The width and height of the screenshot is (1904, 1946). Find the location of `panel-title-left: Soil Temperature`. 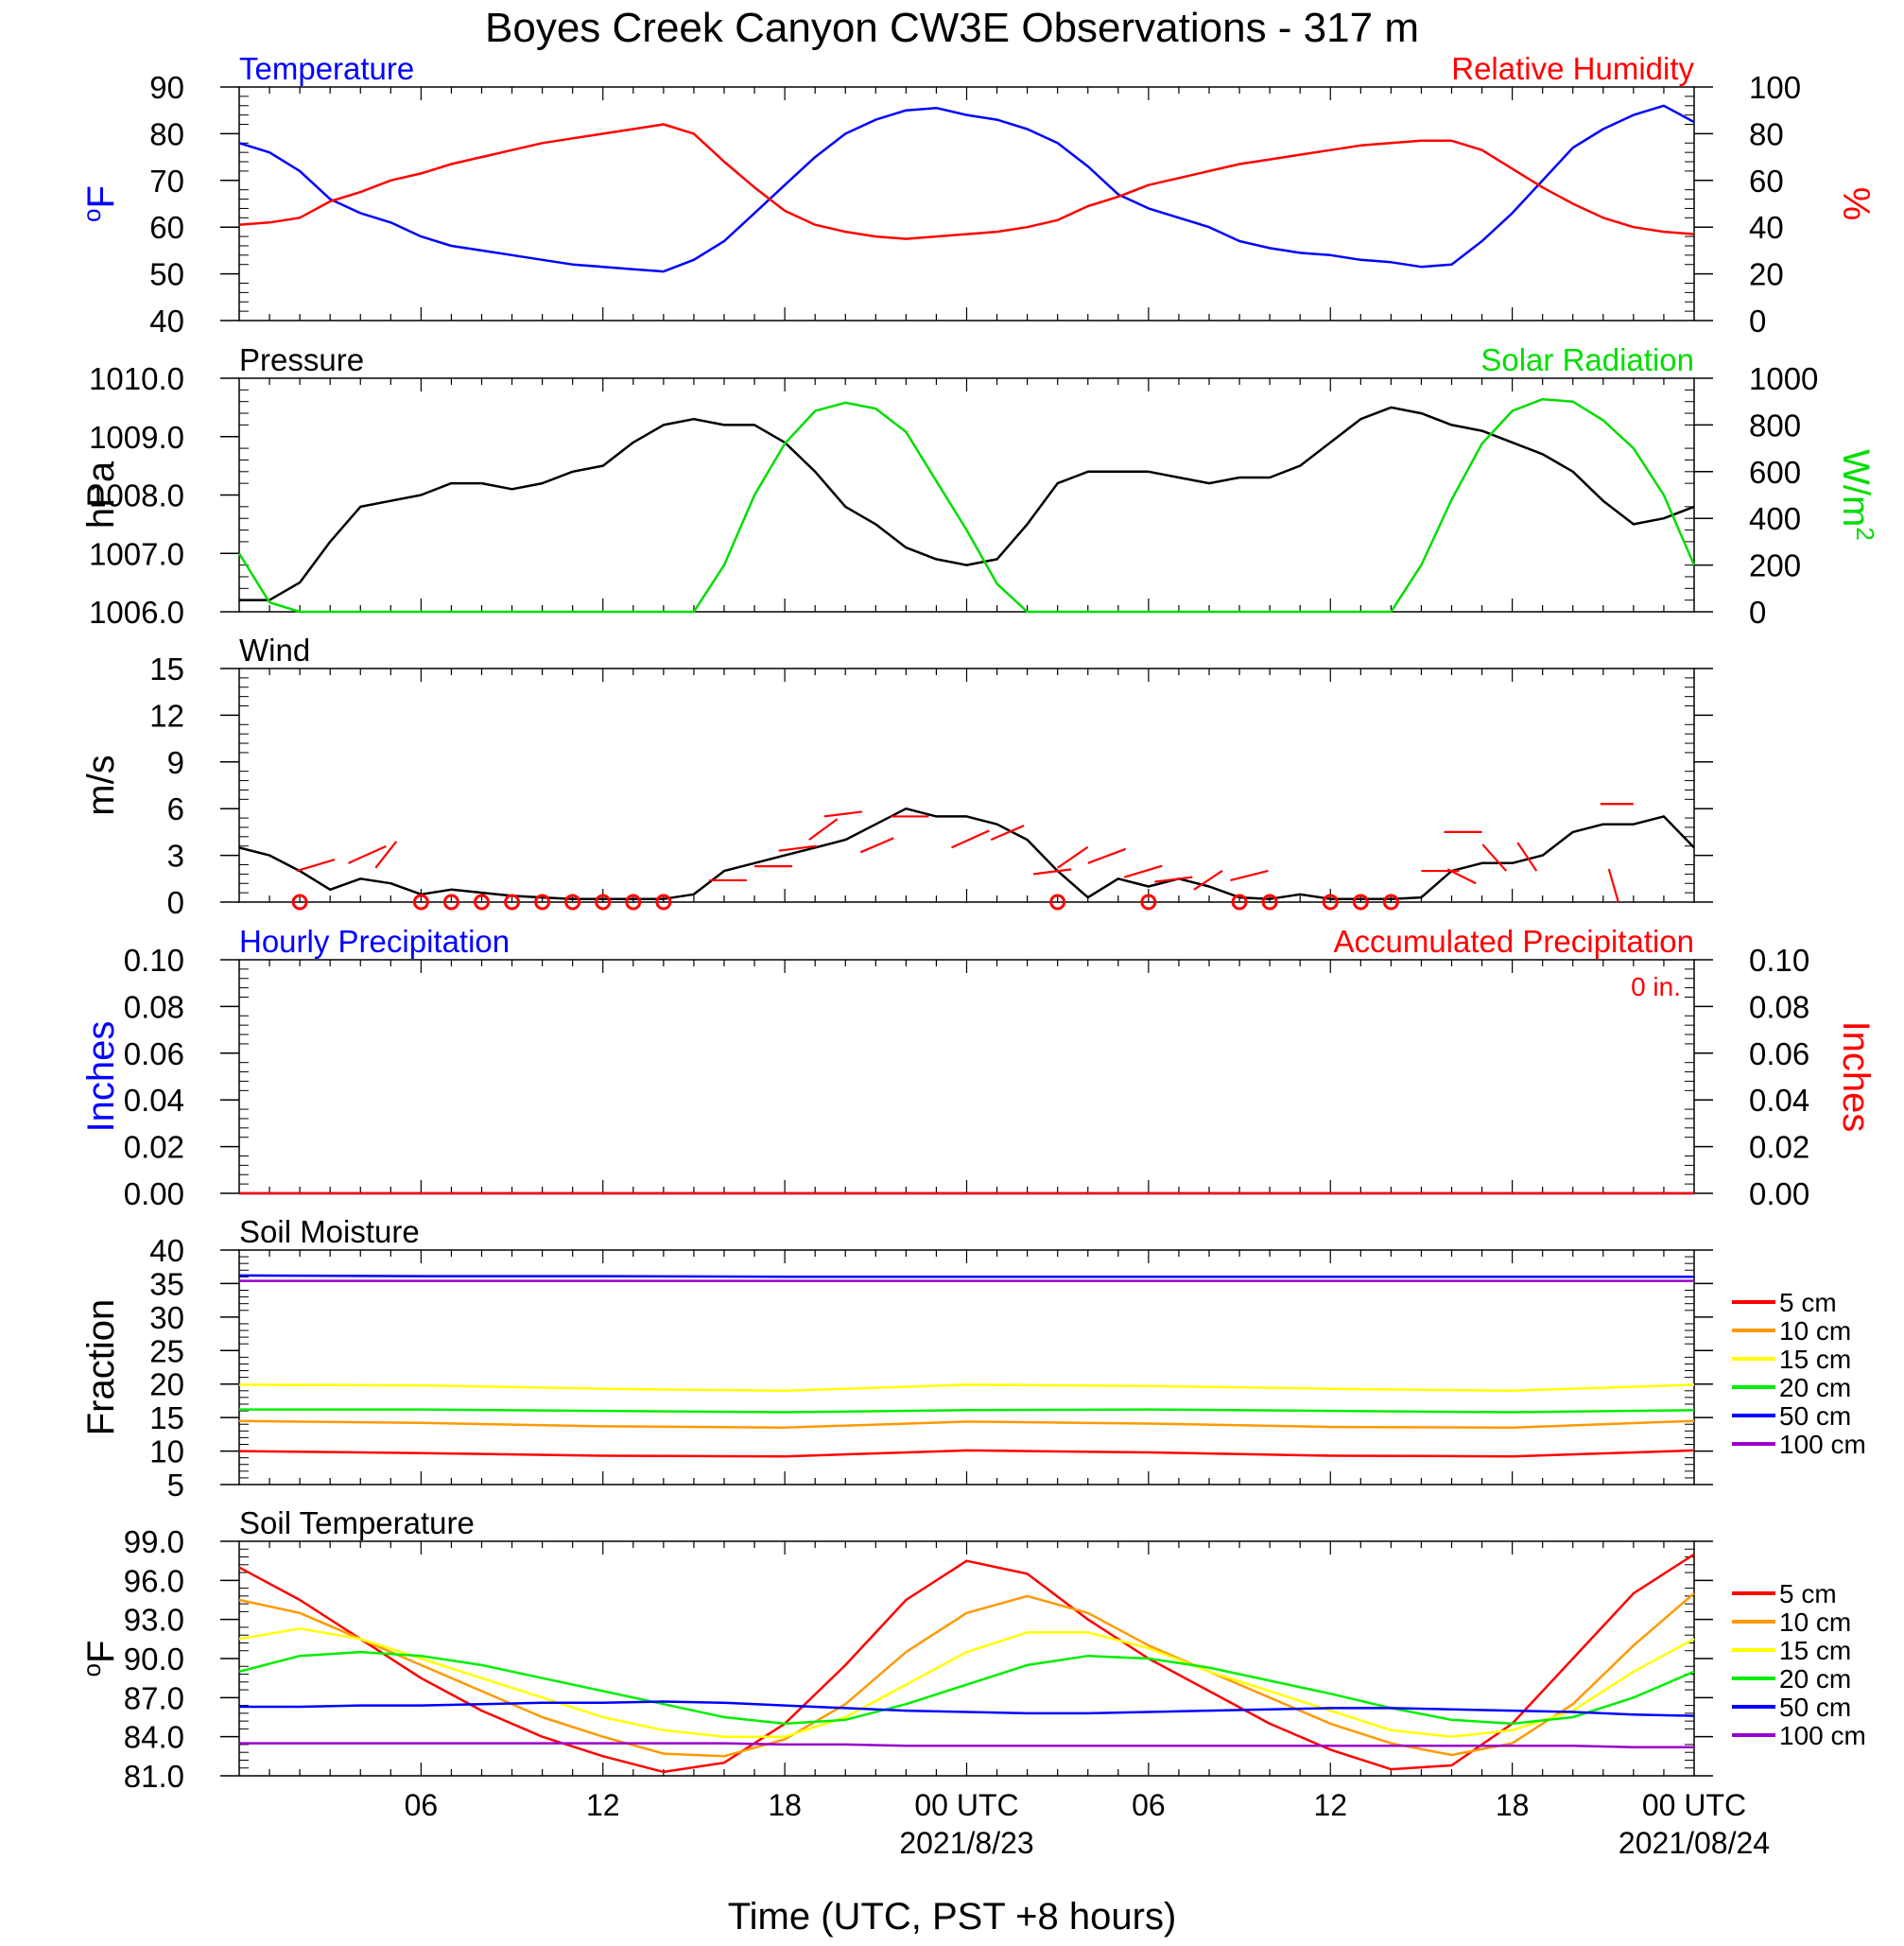

panel-title-left: Soil Temperature is located at coordinates (357, 1523).